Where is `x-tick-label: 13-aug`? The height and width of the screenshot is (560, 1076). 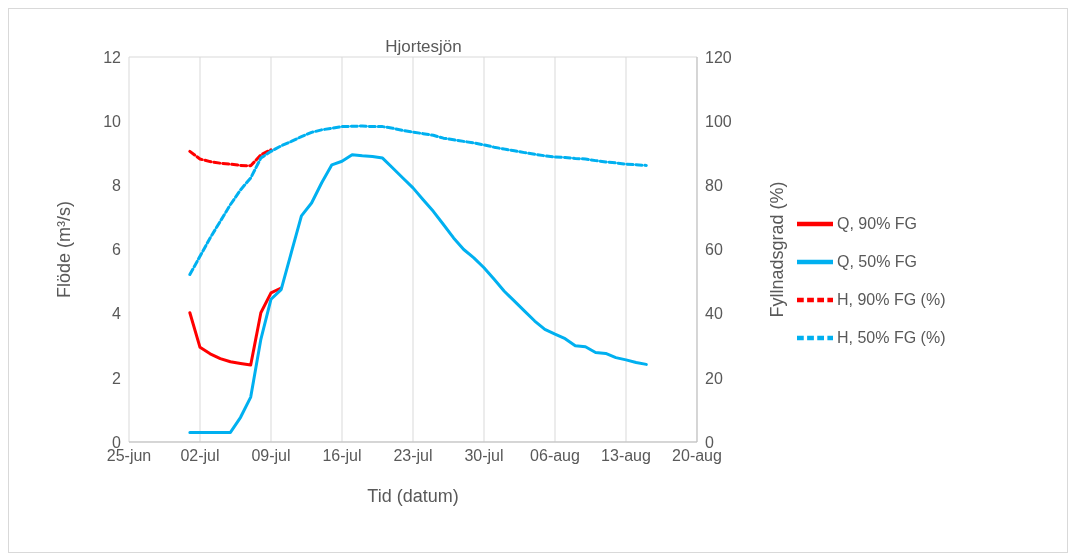
x-tick-label: 13-aug is located at coordinates (626, 456).